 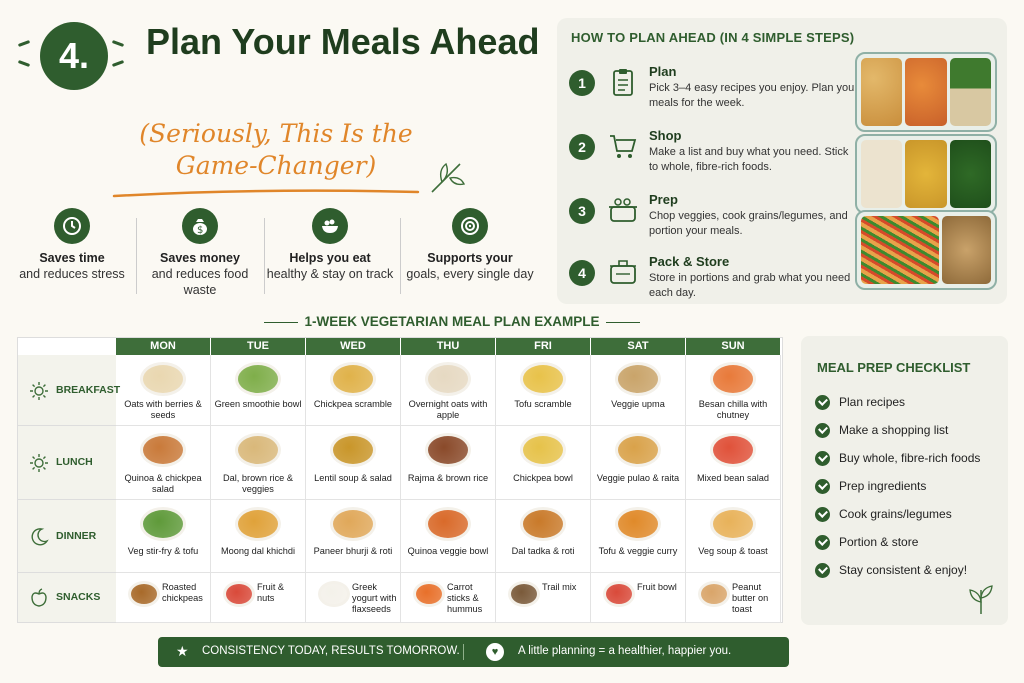 I want to click on meal-name: Tofu scramble, so click(x=543, y=404).